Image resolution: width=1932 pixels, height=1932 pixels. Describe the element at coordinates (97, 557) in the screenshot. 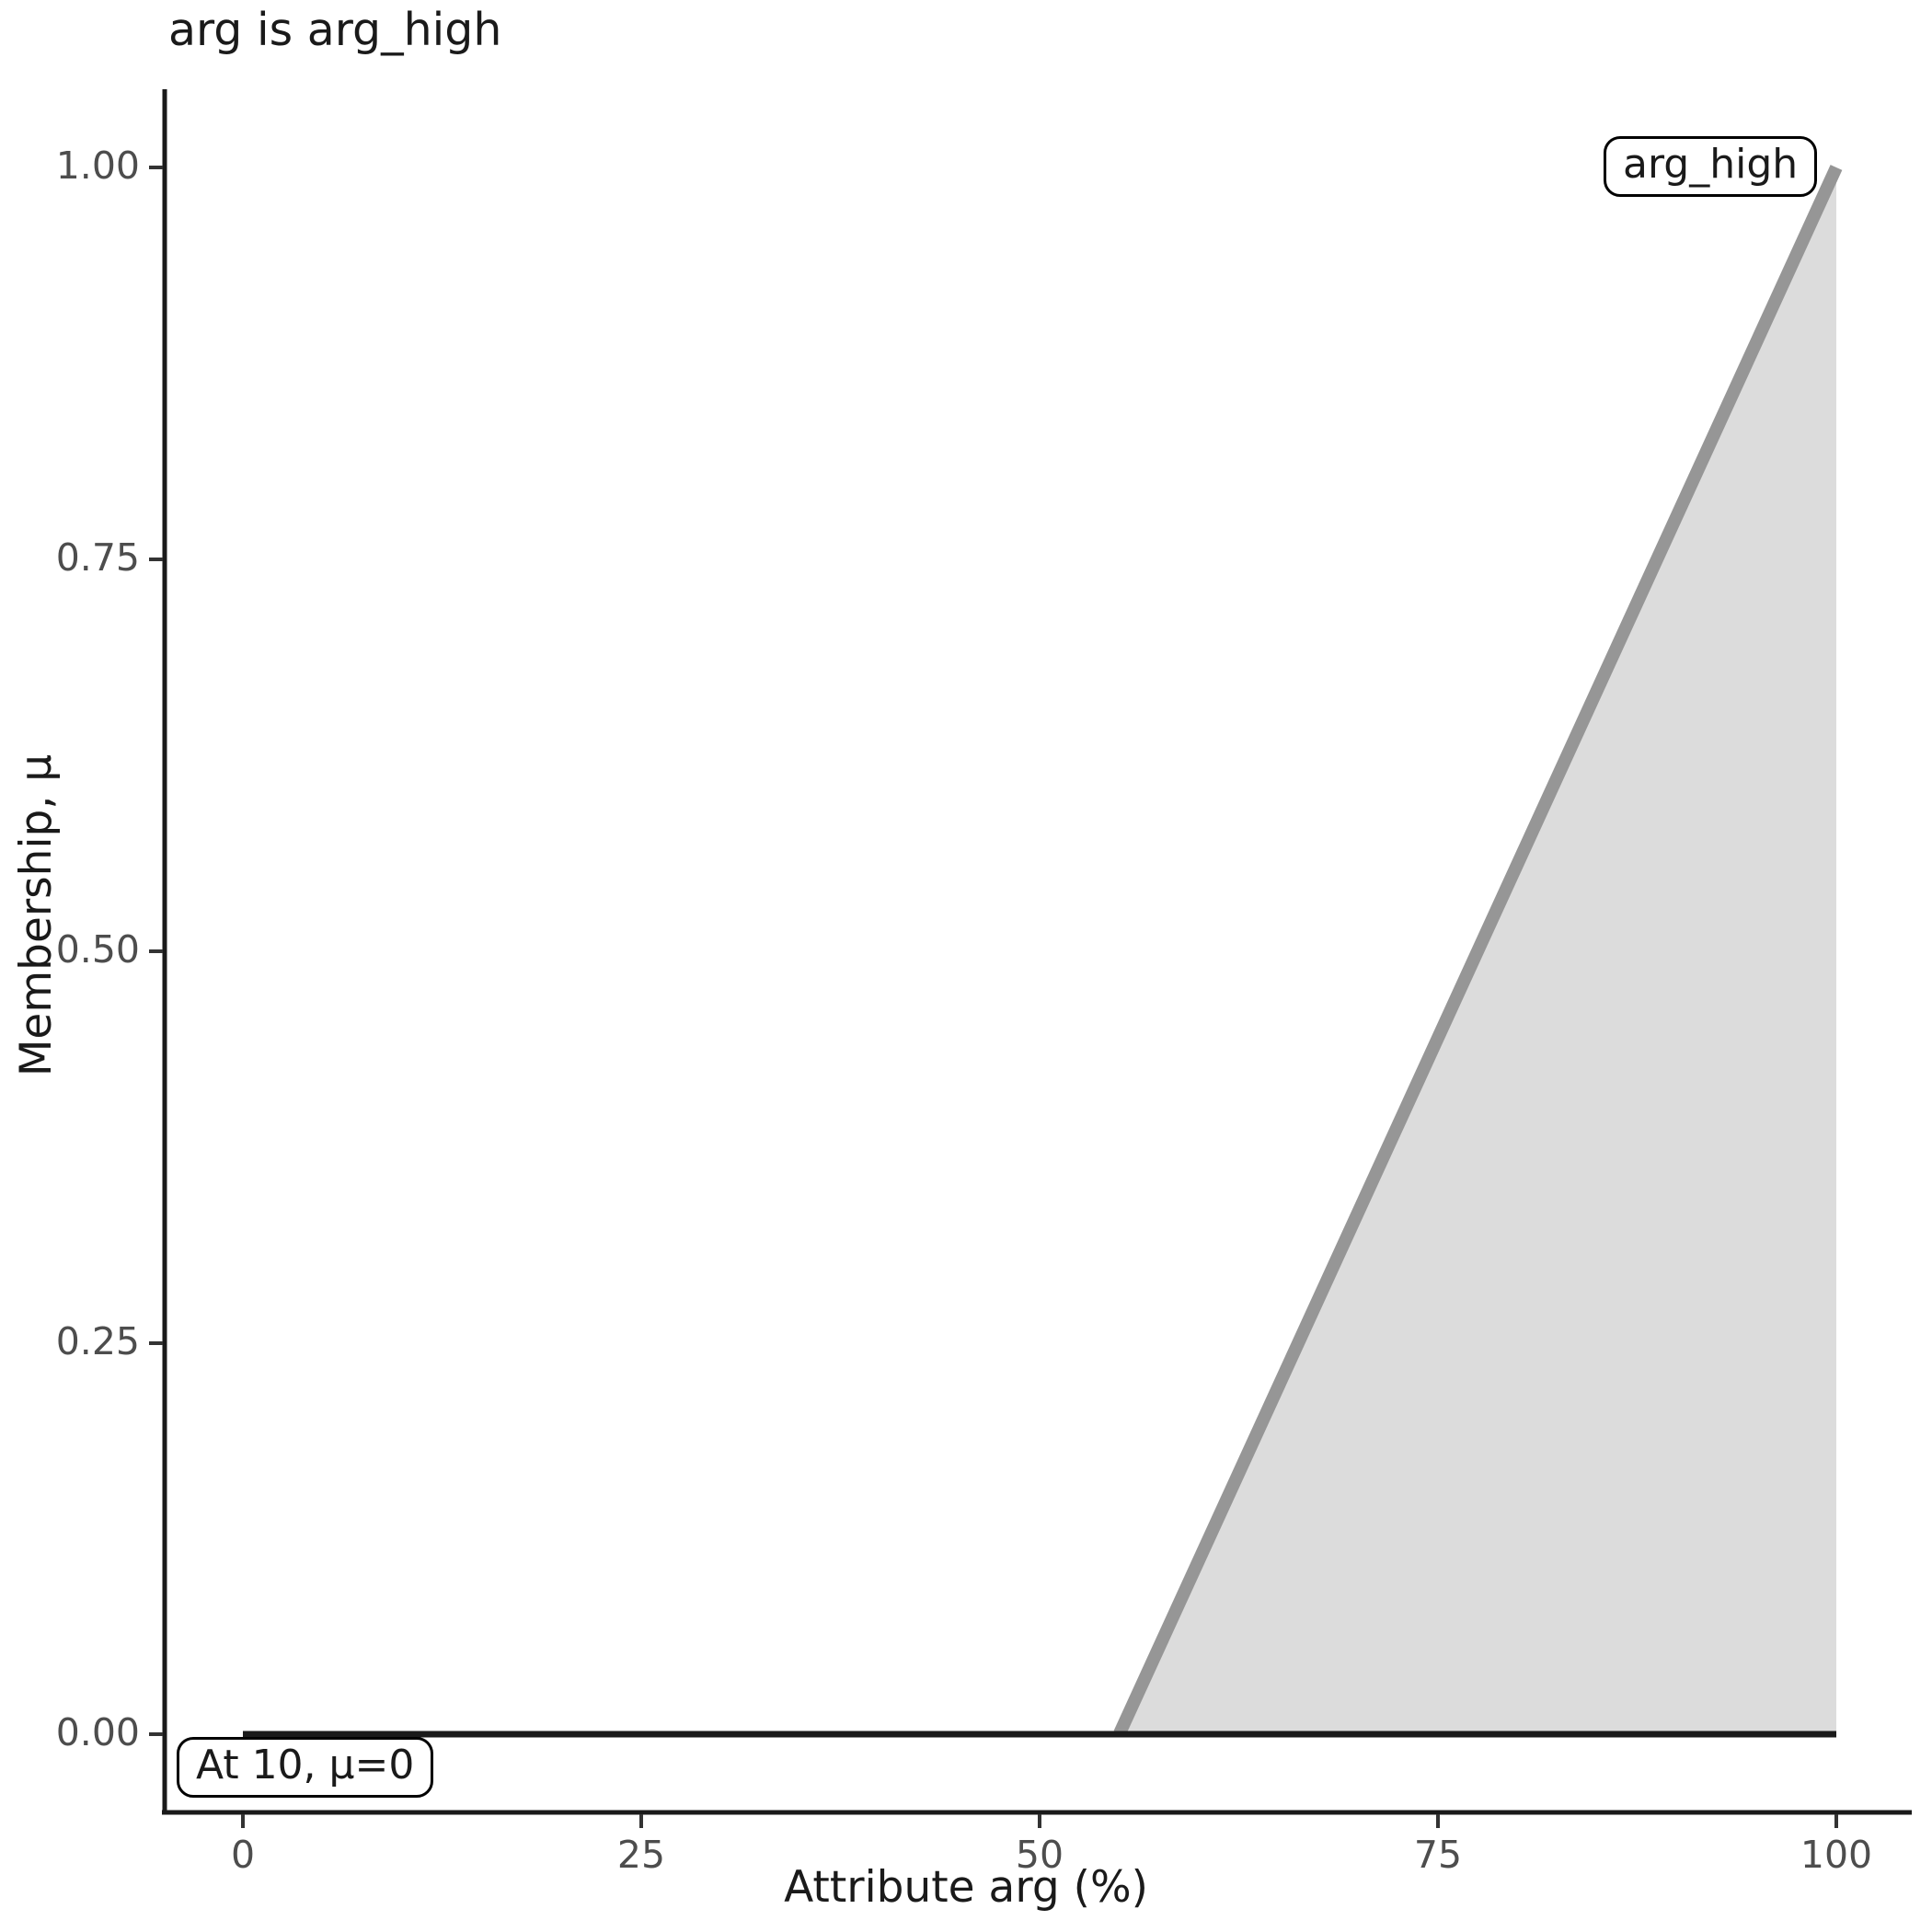

I see `y-tick-label-0.75: 0.75` at that location.